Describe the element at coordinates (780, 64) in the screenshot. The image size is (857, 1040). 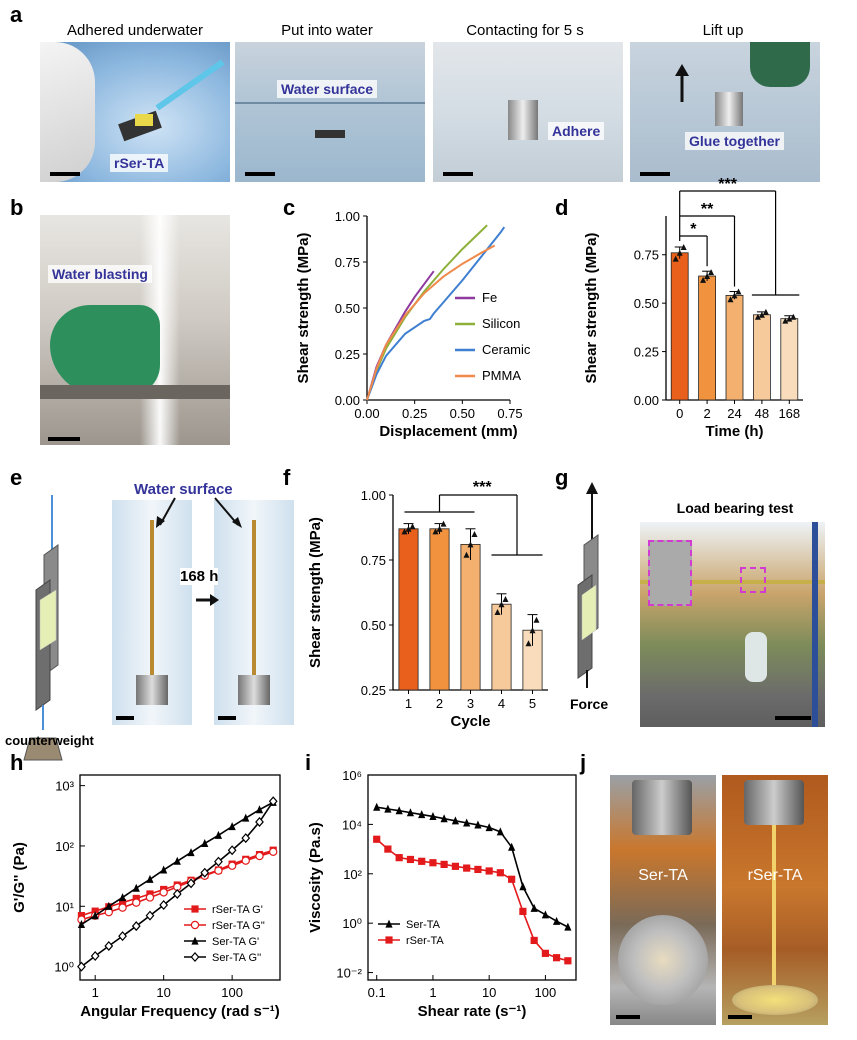
I see `glove-shape` at that location.